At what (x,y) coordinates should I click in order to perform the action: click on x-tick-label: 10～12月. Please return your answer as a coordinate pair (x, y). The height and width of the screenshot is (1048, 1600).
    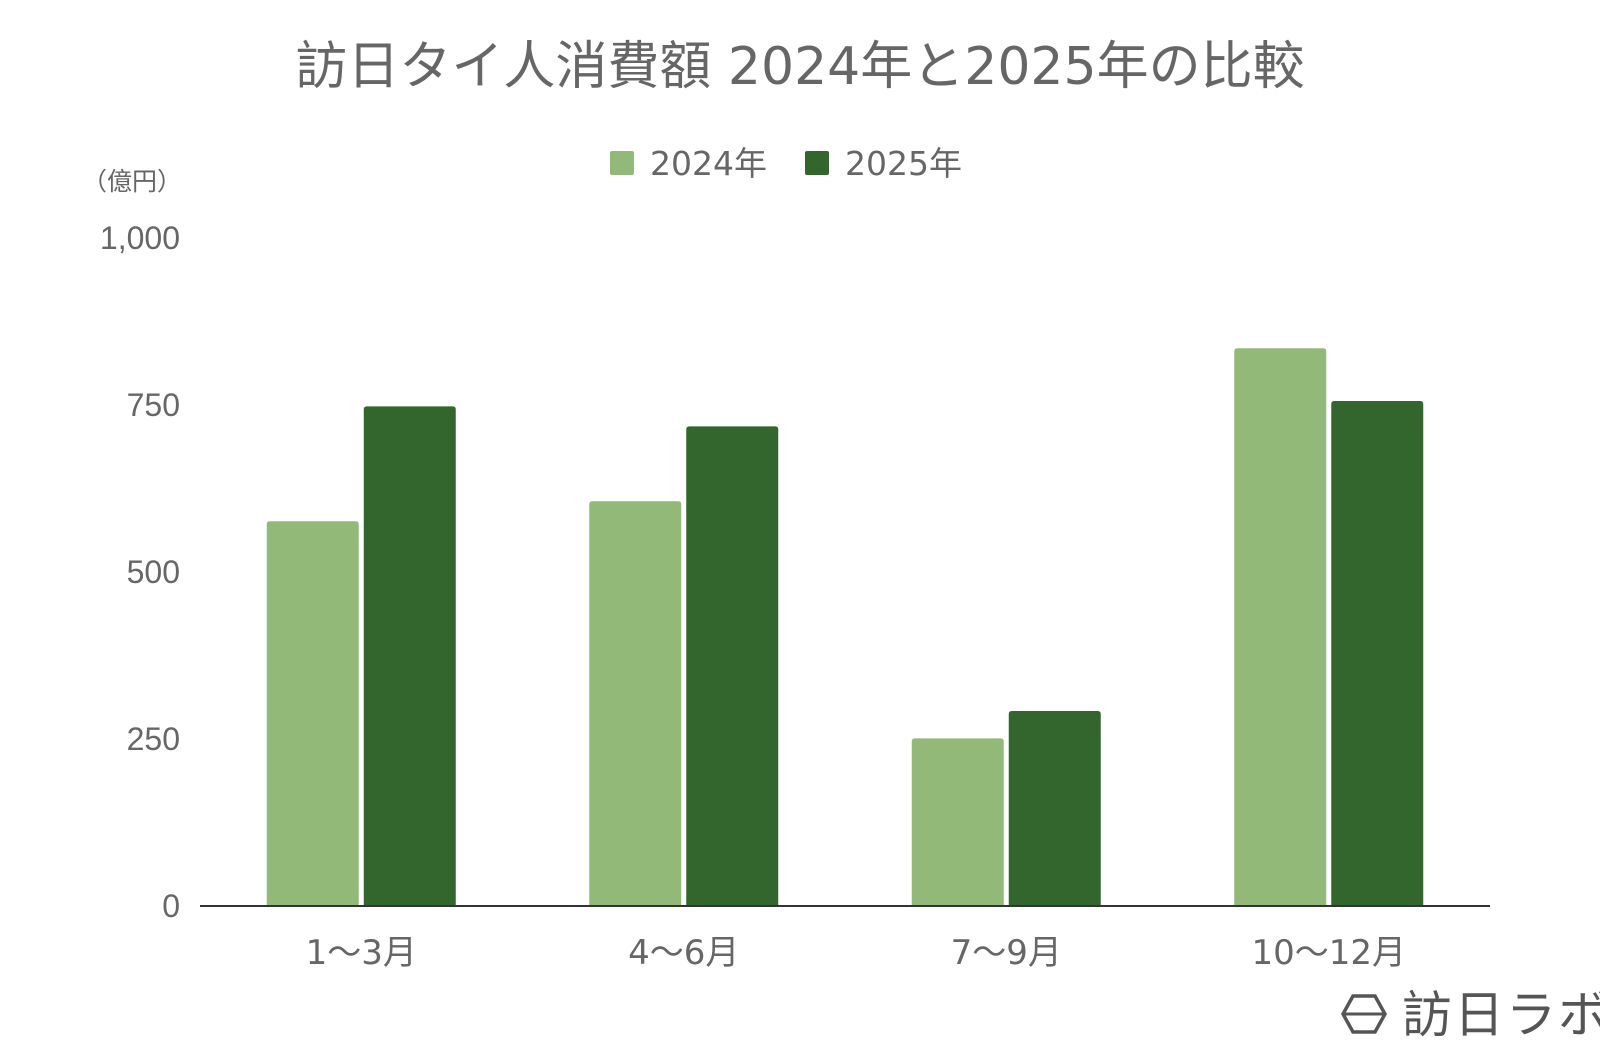
    Looking at the image, I should click on (1328, 953).